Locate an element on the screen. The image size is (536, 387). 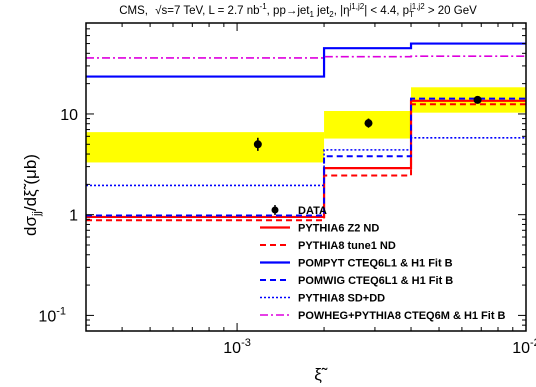
legend-label-4: POMWIG CTEQ6L1 & H1 Fit B is located at coordinates (375, 281).